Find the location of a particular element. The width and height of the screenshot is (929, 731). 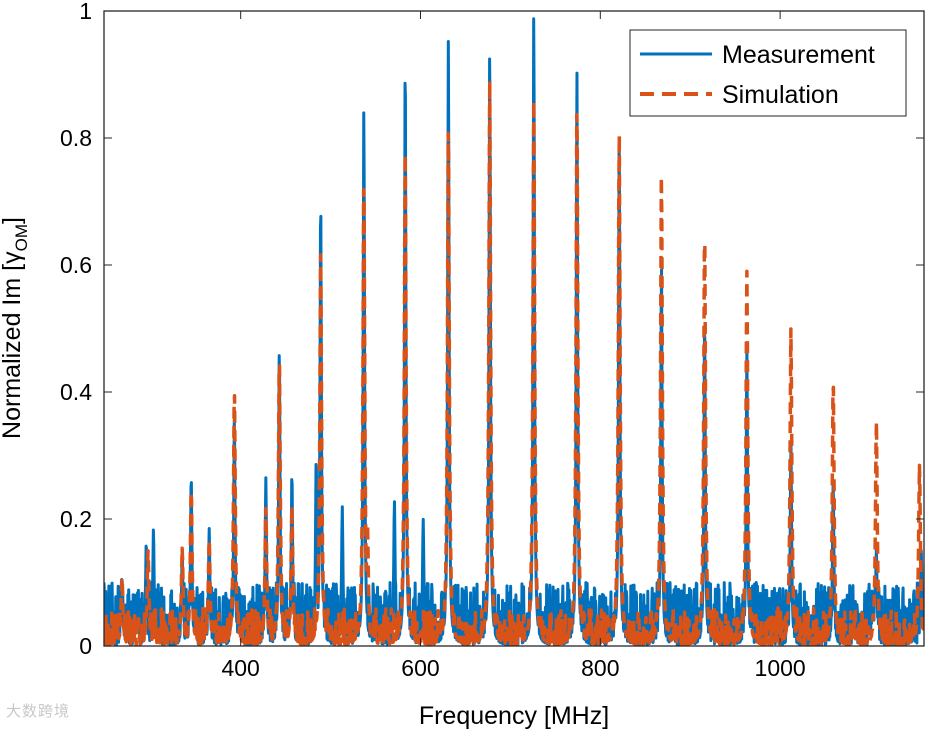

x-tick-label: 1000 is located at coordinates (780, 668).